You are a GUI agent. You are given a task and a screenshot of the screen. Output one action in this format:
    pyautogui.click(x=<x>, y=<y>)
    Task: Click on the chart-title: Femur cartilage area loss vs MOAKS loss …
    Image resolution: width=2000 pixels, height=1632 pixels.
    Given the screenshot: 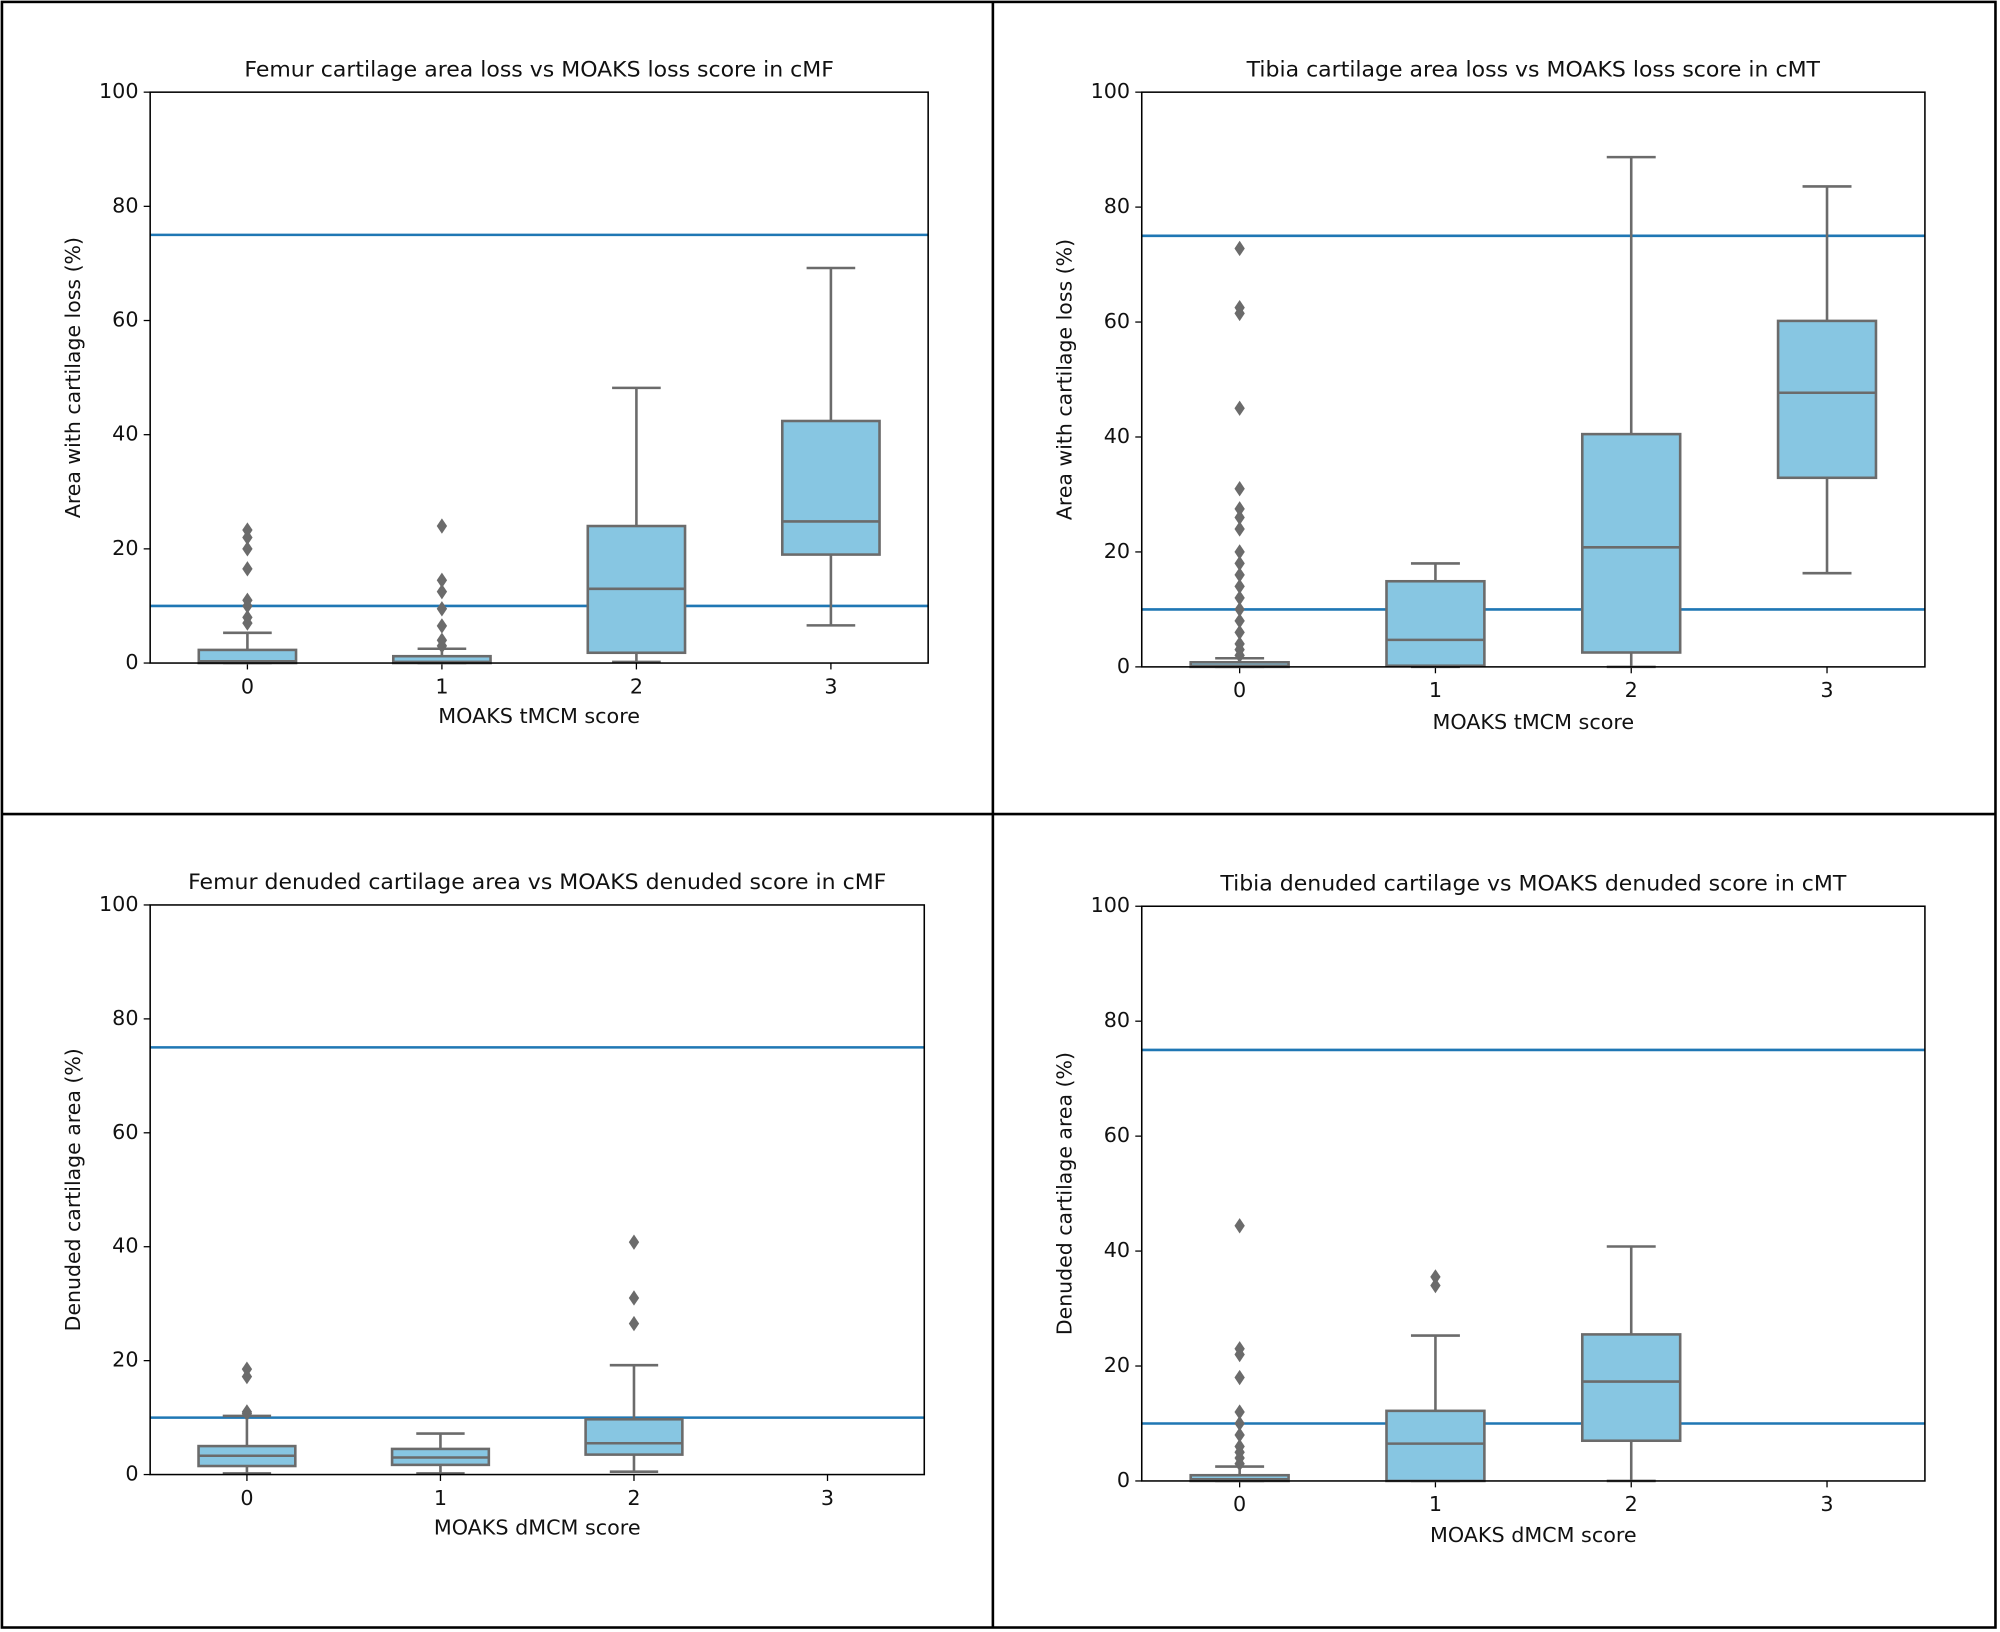 What is the action you would take?
    pyautogui.click(x=539, y=69)
    